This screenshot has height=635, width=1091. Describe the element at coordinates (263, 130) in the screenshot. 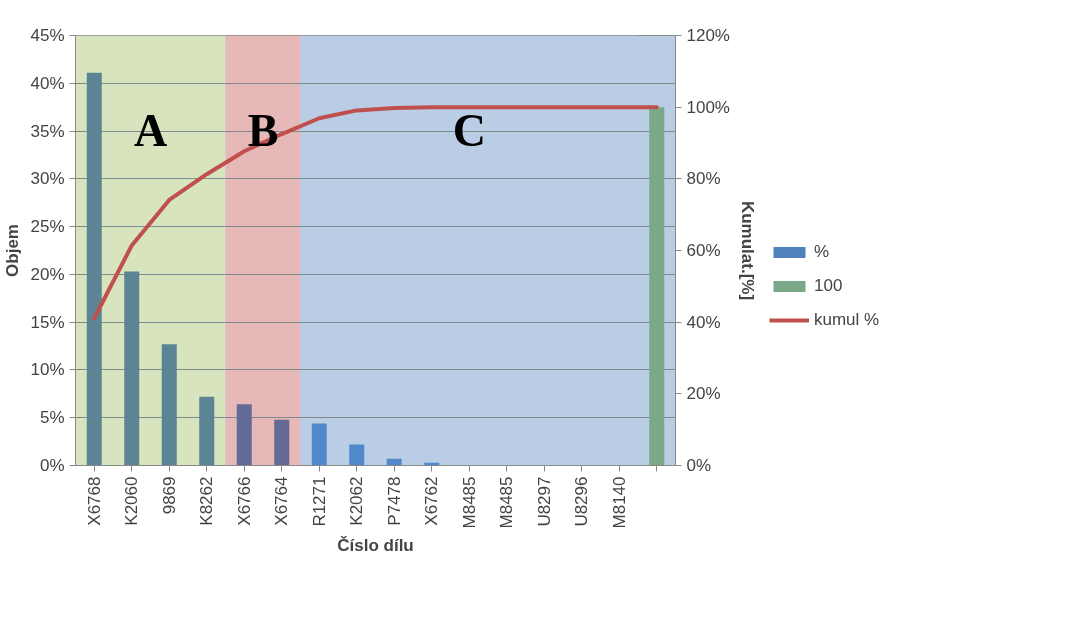

I see `band-label: B` at that location.